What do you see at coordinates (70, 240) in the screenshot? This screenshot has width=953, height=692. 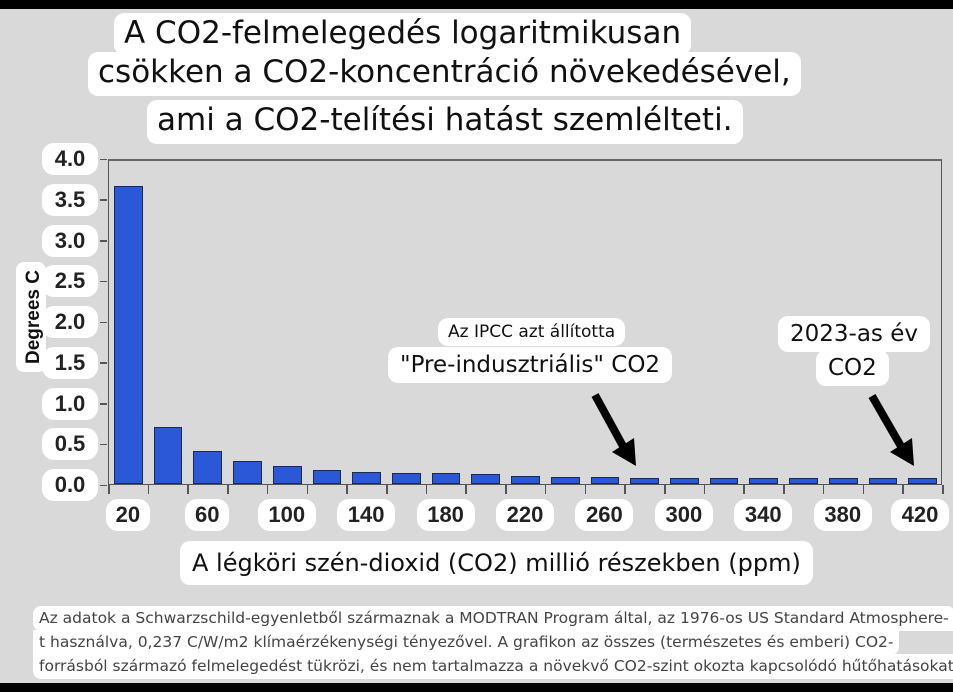 I see `y-tick-label: 3.0` at bounding box center [70, 240].